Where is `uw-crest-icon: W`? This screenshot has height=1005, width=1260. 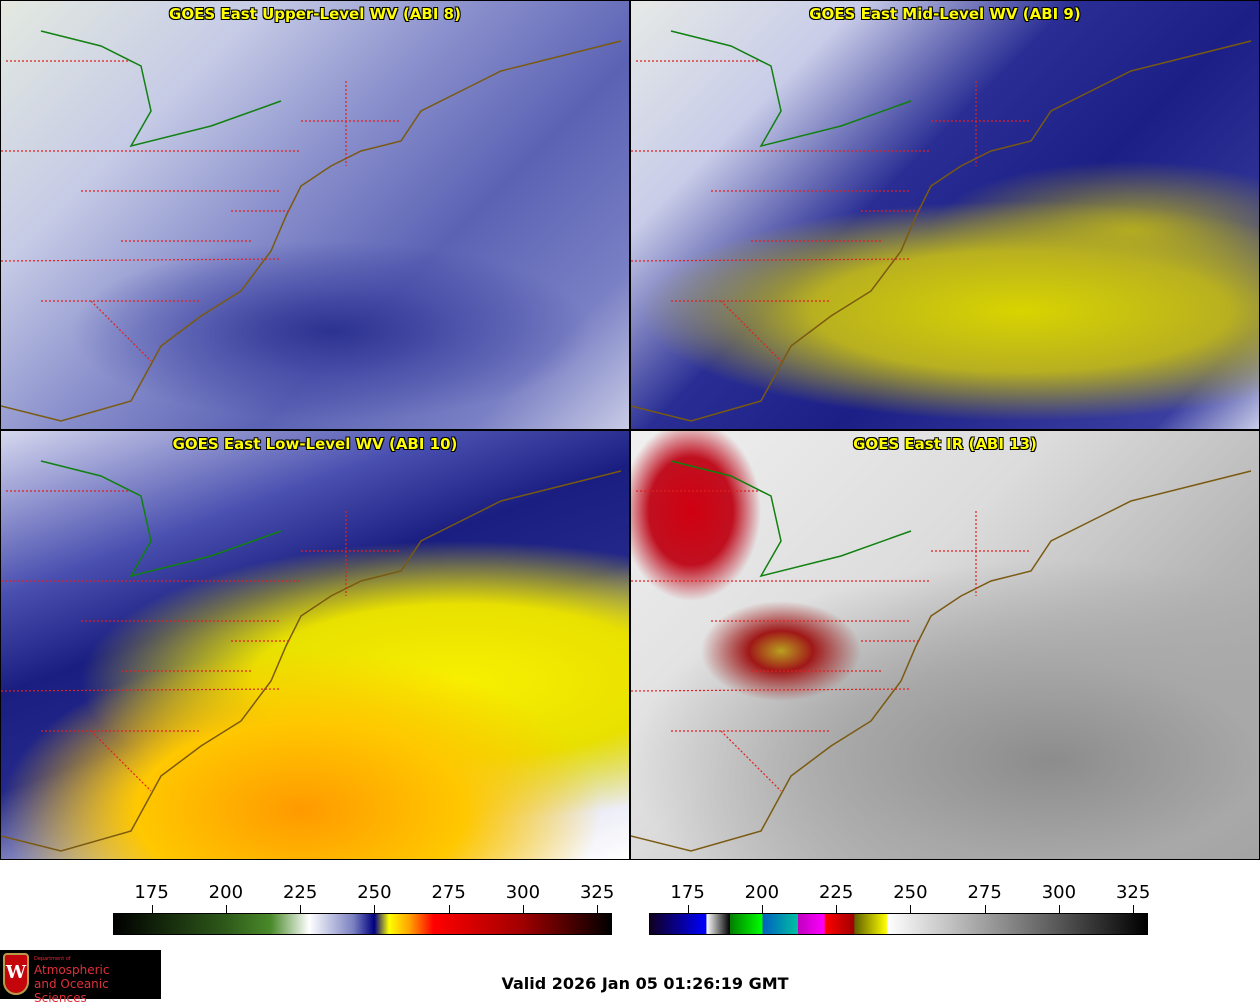 uw-crest-icon: W is located at coordinates (16, 974).